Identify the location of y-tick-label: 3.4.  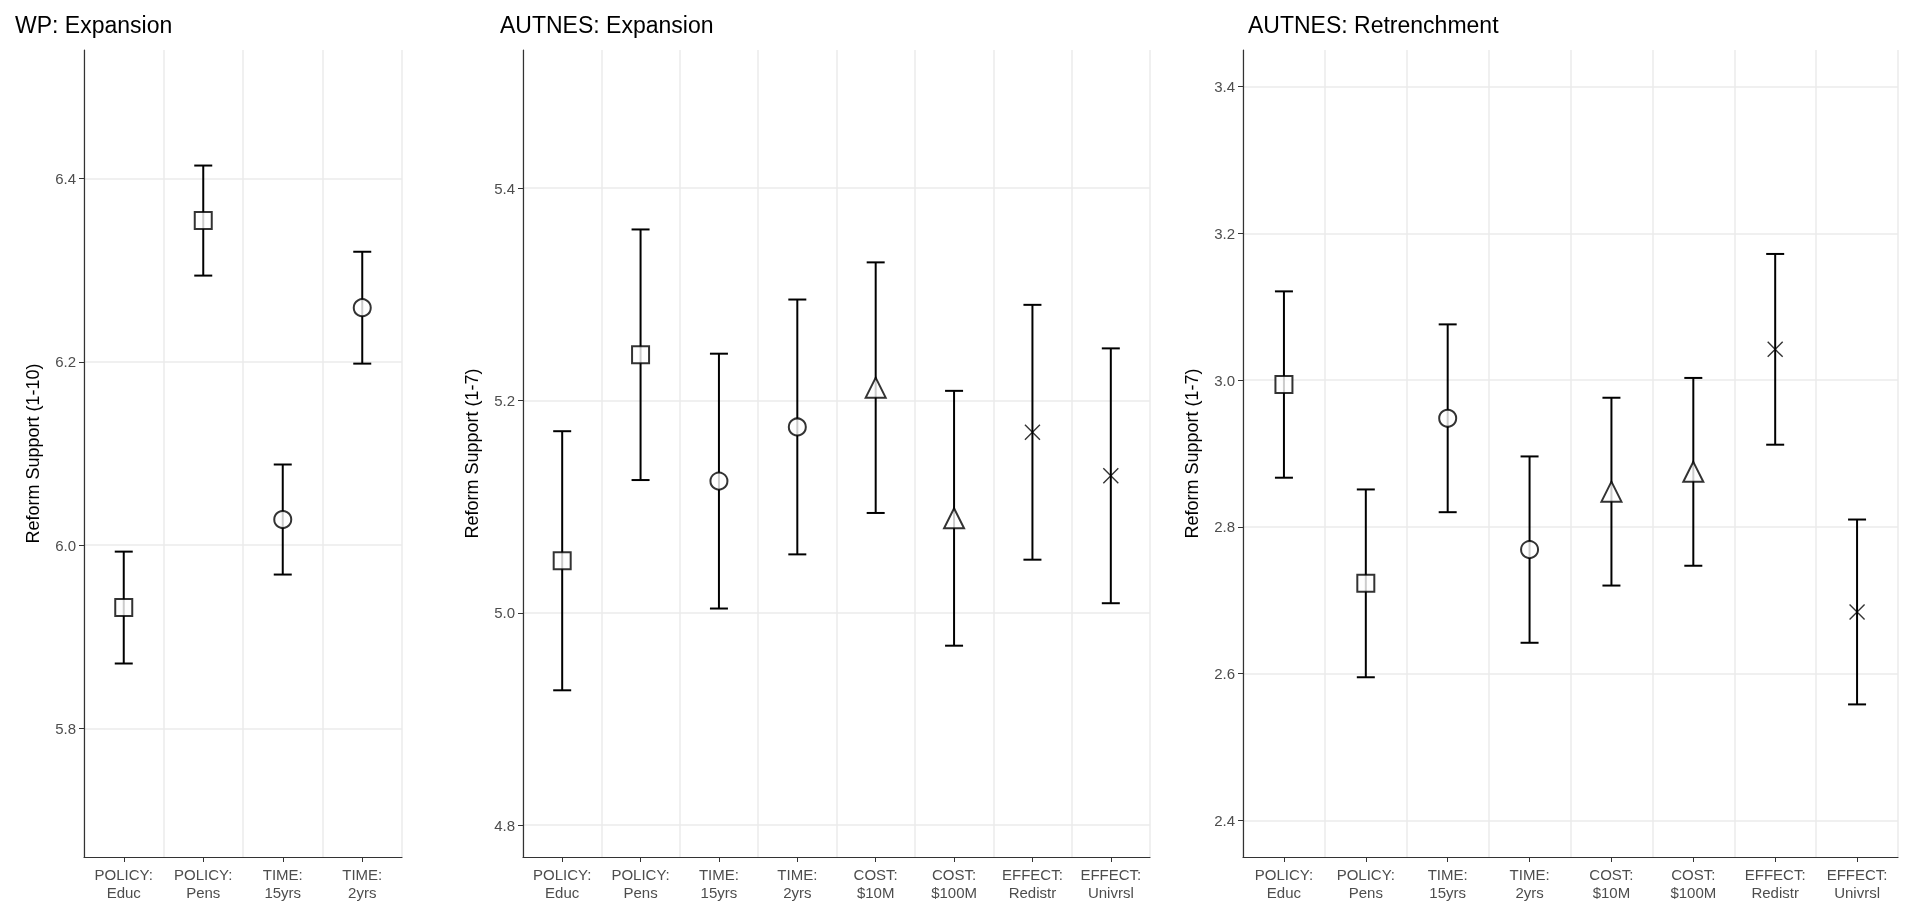
(1224, 87).